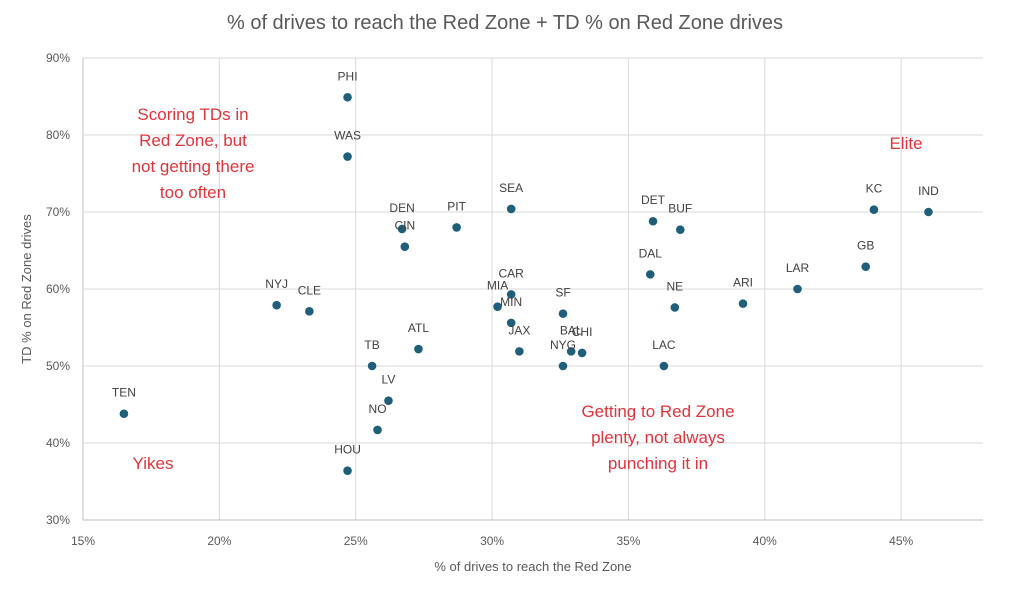 The width and height of the screenshot is (1013, 592). What do you see at coordinates (83, 541) in the screenshot?
I see `x-tick-label: 15%` at bounding box center [83, 541].